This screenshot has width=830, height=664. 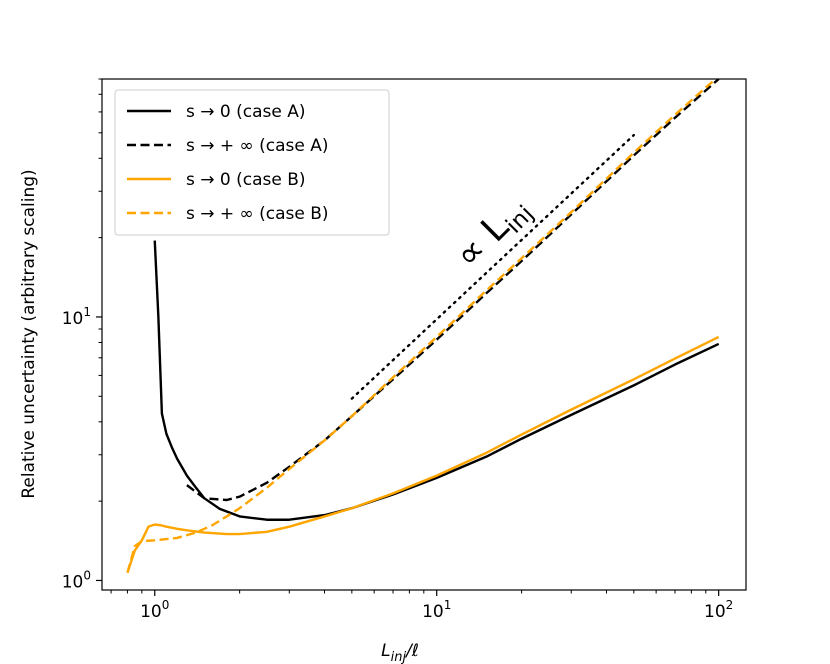 I want to click on y-tick-label: 10¹, so click(x=76, y=317).